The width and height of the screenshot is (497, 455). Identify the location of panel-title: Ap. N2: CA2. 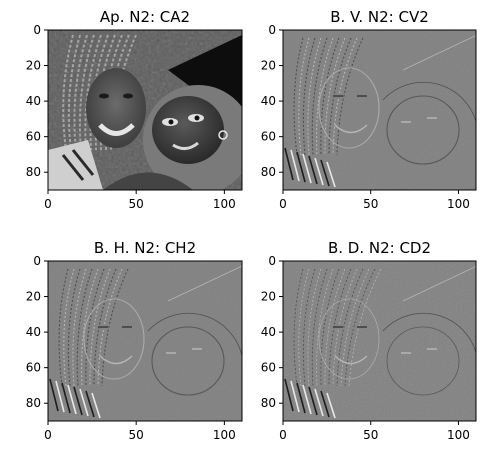
(145, 17).